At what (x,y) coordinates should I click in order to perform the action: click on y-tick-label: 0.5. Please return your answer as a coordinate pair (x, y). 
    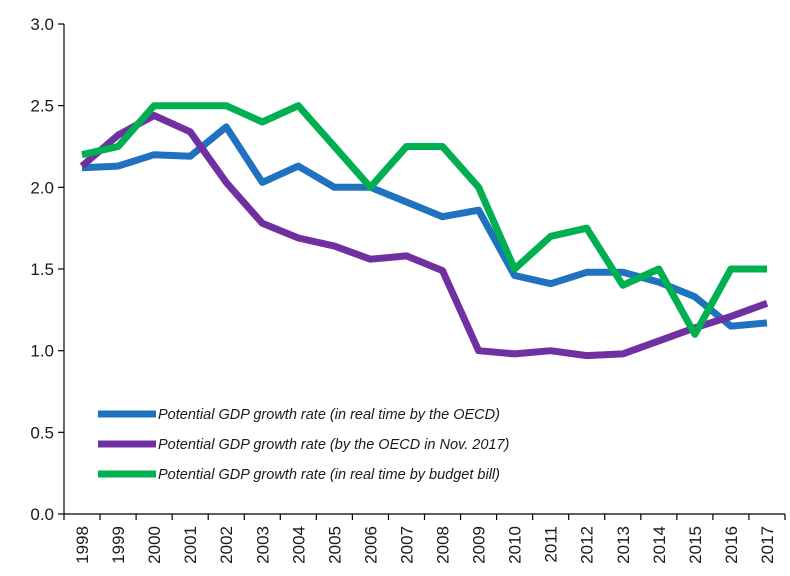
    Looking at the image, I should click on (42, 432).